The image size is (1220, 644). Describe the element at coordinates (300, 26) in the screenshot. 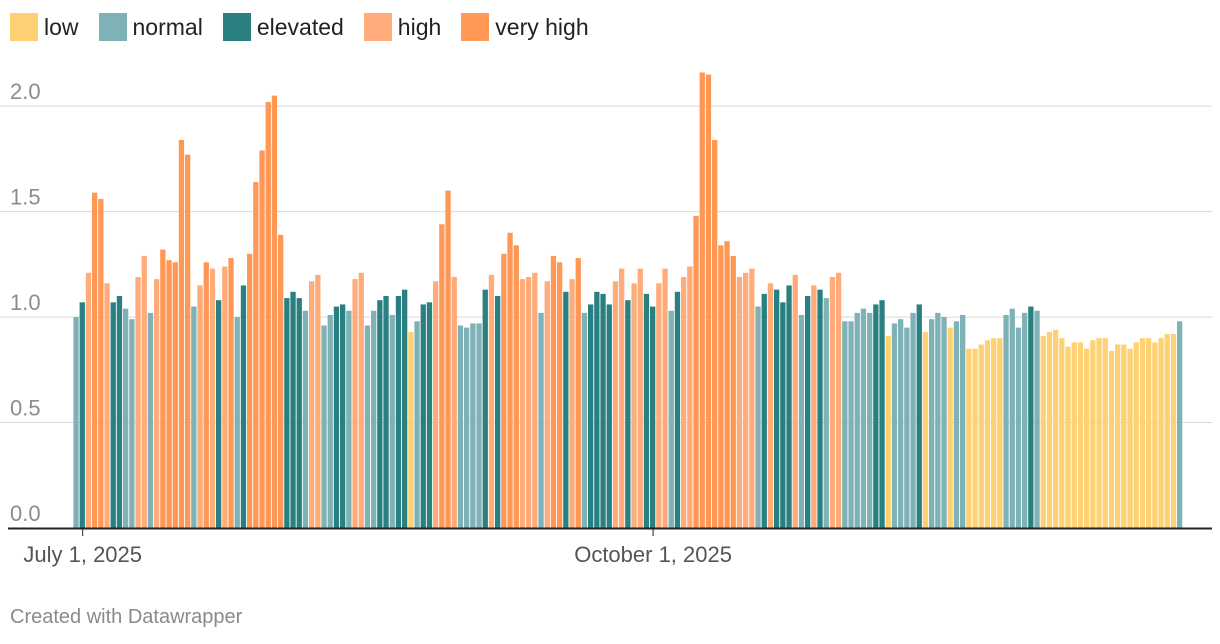

I see `legend-label-elevated: elevated` at that location.